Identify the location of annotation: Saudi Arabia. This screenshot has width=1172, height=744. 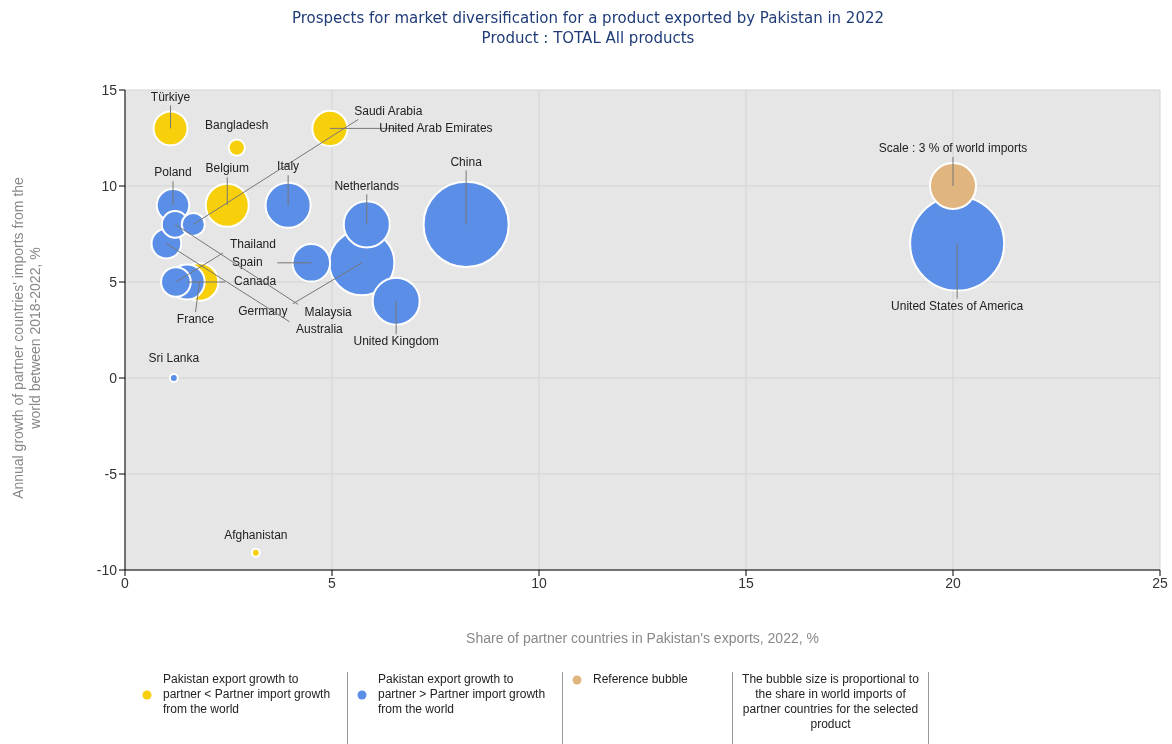
(388, 110).